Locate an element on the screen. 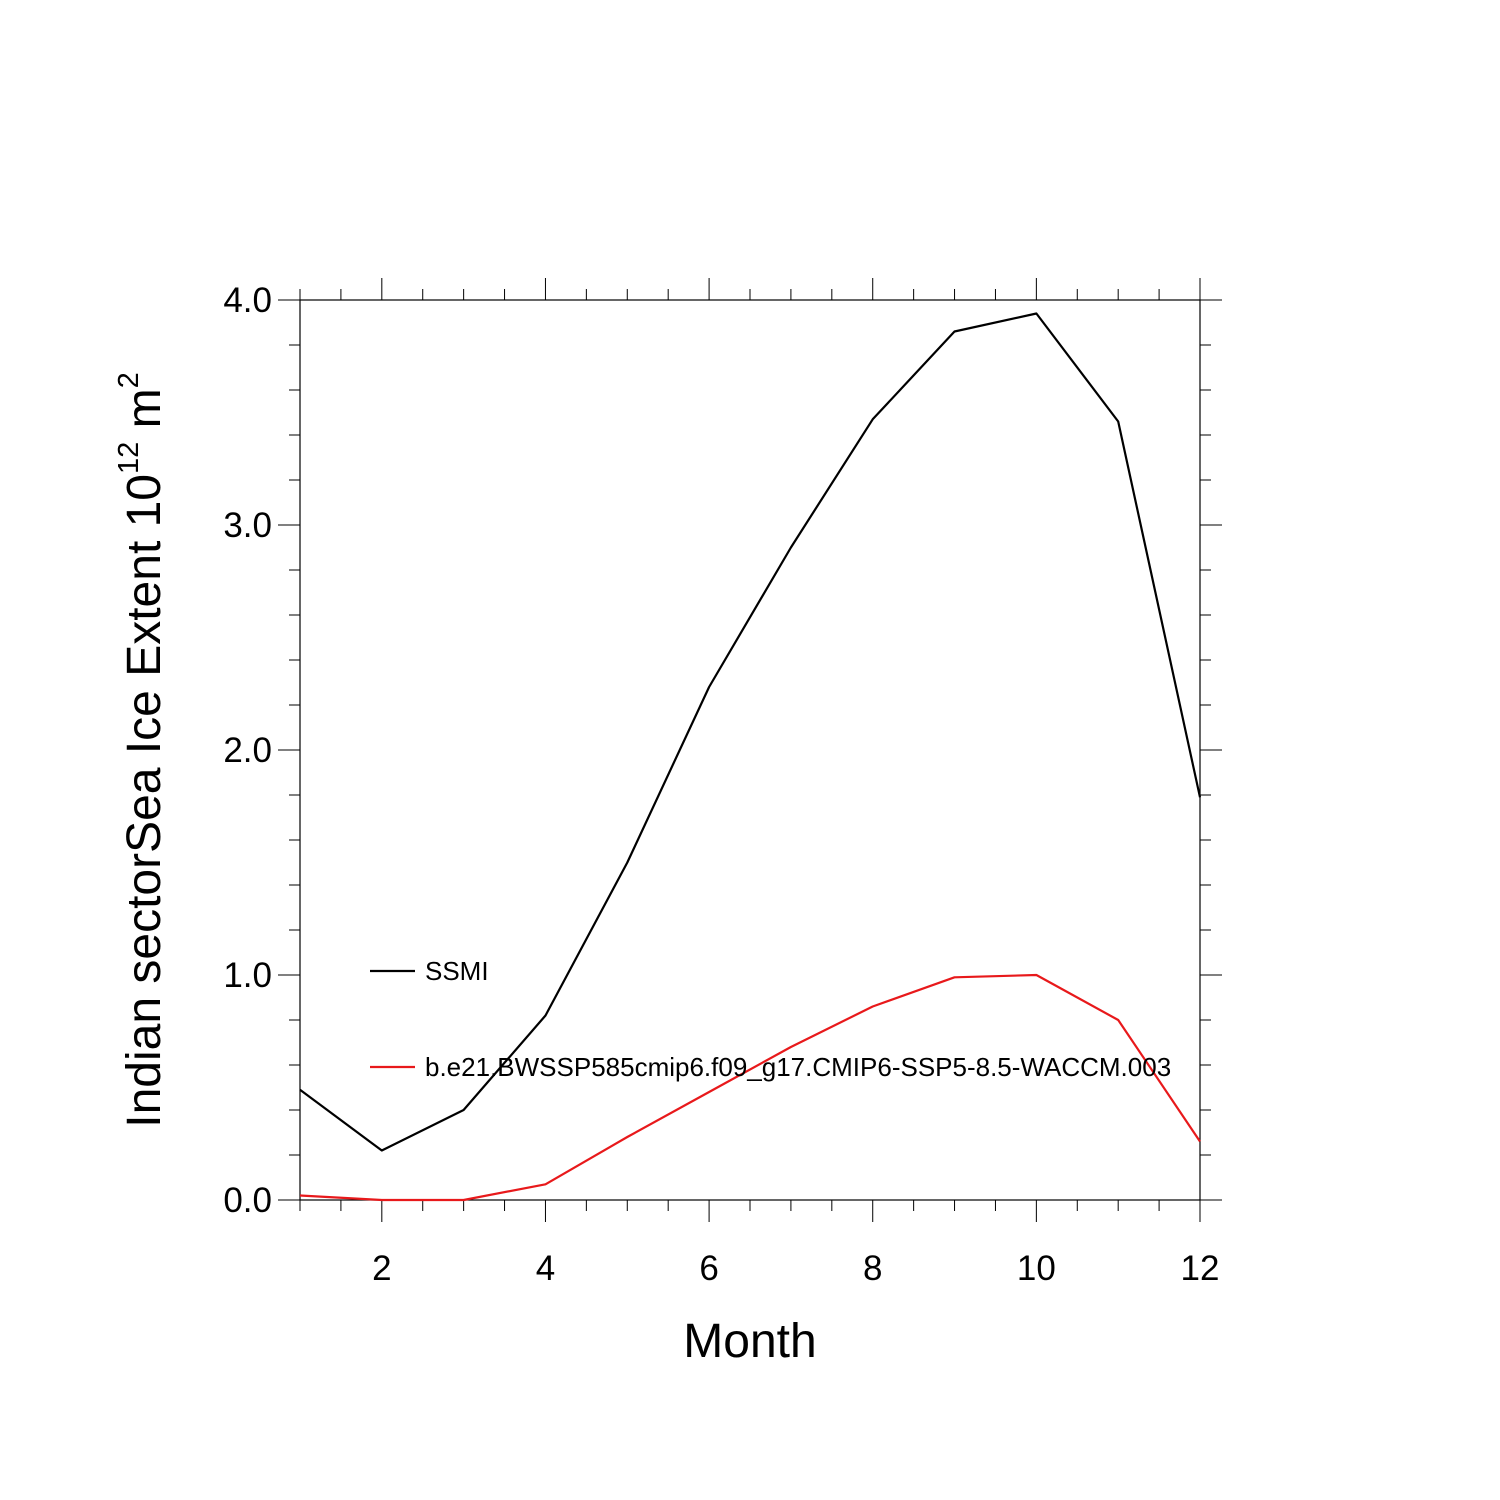  y-axis-title-unit: m is located at coordinates (144, 414).